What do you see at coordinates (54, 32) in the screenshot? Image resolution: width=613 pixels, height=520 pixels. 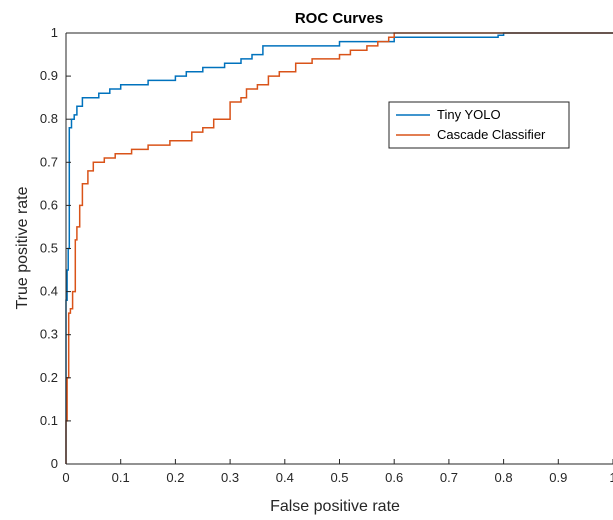 I see `y-tick-label: 1` at bounding box center [54, 32].